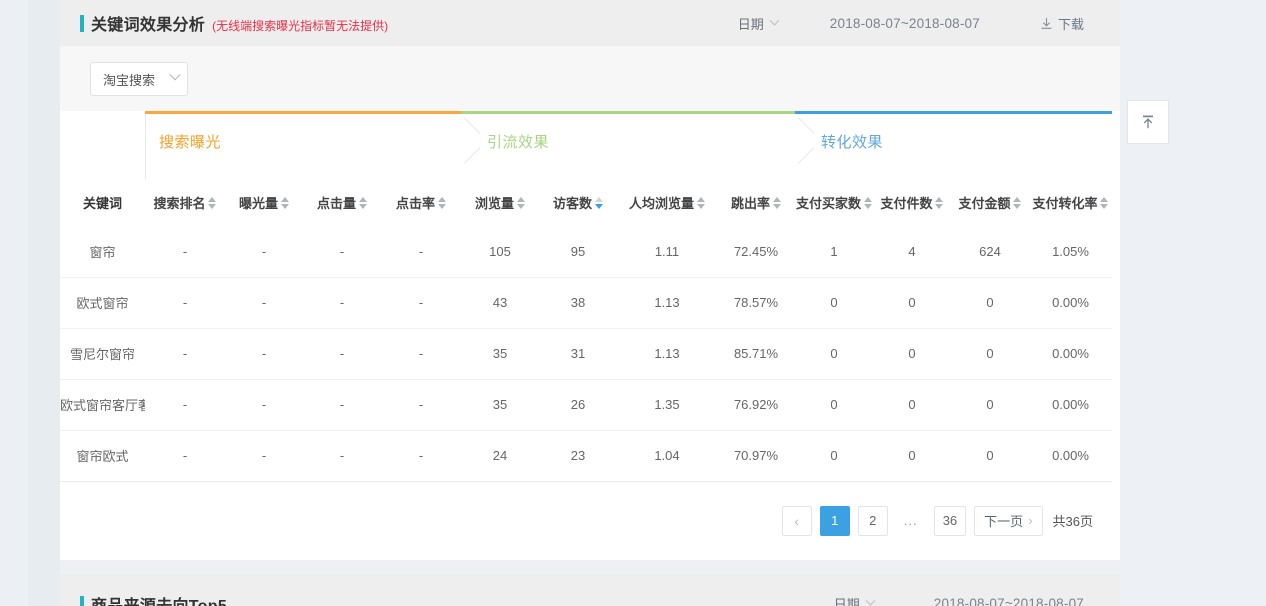 Image resolution: width=1266 pixels, height=606 pixels. What do you see at coordinates (82, 600) in the screenshot?
I see `title-accent-bar` at bounding box center [82, 600].